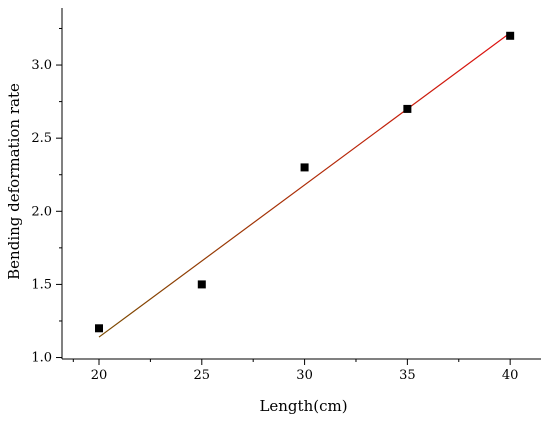 The height and width of the screenshot is (421, 550). Describe the element at coordinates (303, 406) in the screenshot. I see `x-axis-title: Length(cm)` at that location.